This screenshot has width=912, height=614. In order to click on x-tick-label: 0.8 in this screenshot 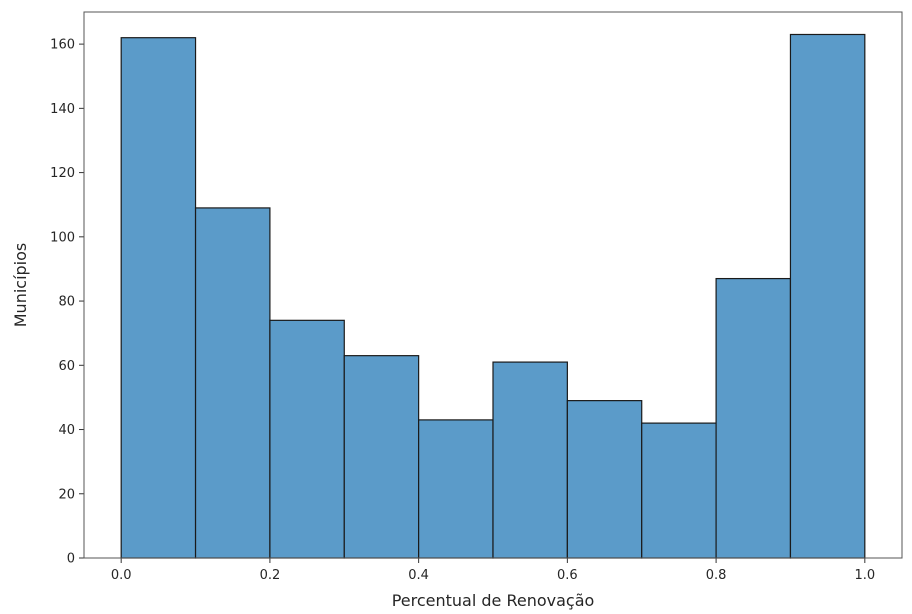, I will do `click(716, 575)`.